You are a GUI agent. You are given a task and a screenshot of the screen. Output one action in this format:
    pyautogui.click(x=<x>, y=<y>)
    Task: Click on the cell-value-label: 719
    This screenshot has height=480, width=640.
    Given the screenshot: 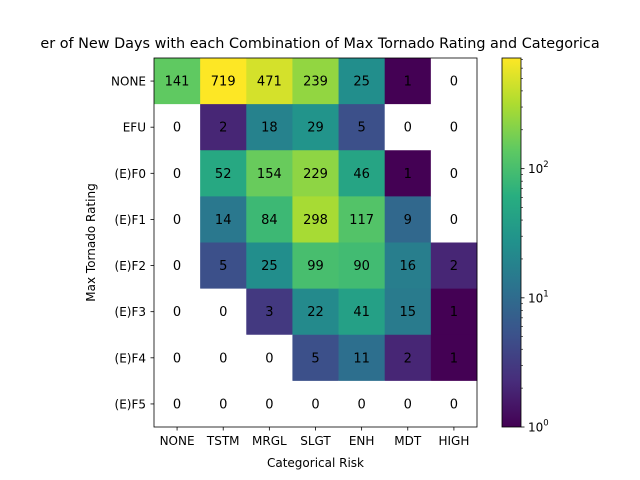 What is the action you would take?
    pyautogui.click(x=223, y=82)
    